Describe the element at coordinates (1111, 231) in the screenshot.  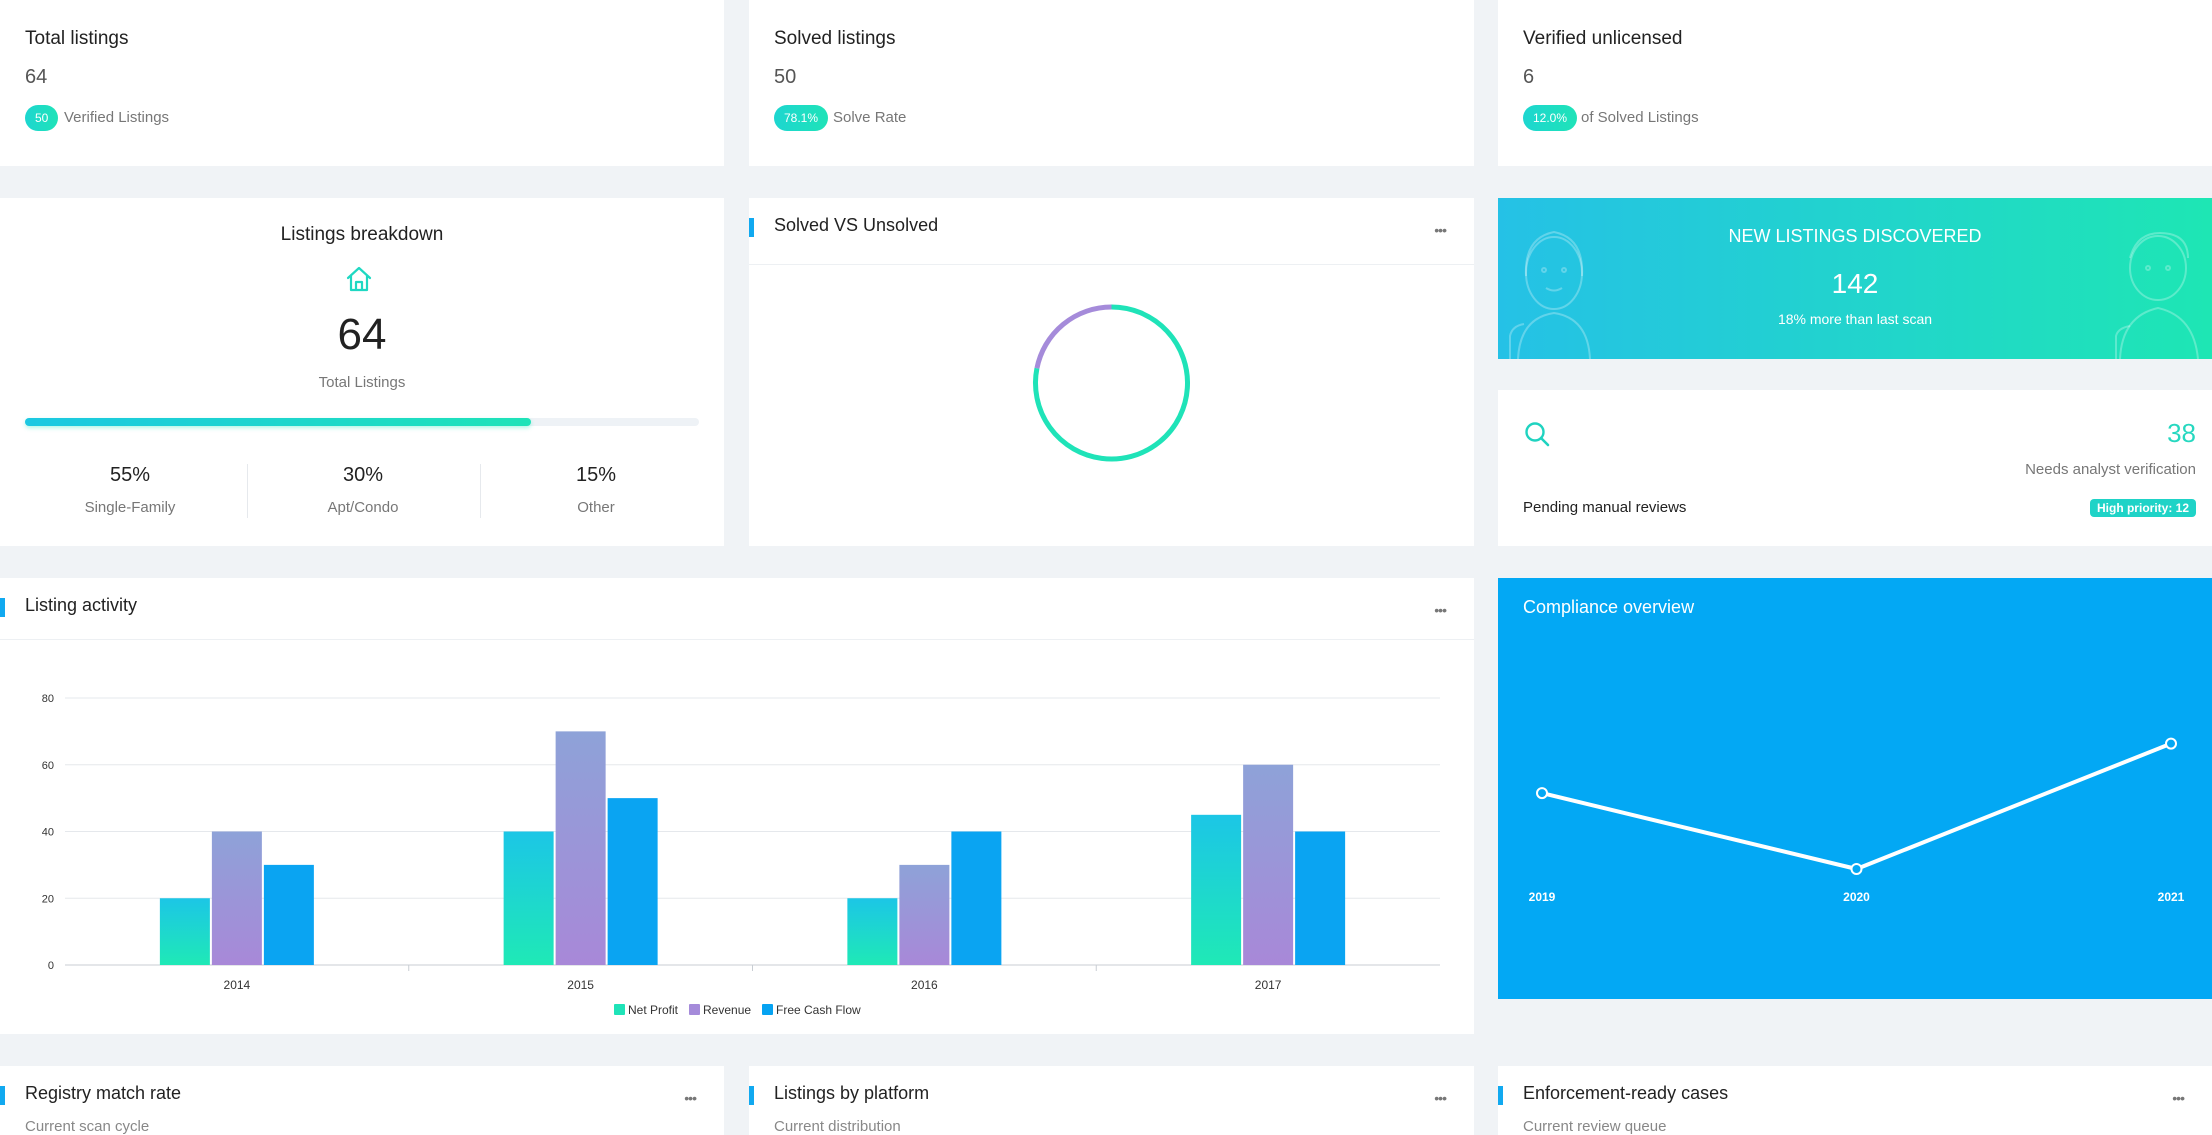
I see `card-header: Solved VS Unsolved •••` at that location.